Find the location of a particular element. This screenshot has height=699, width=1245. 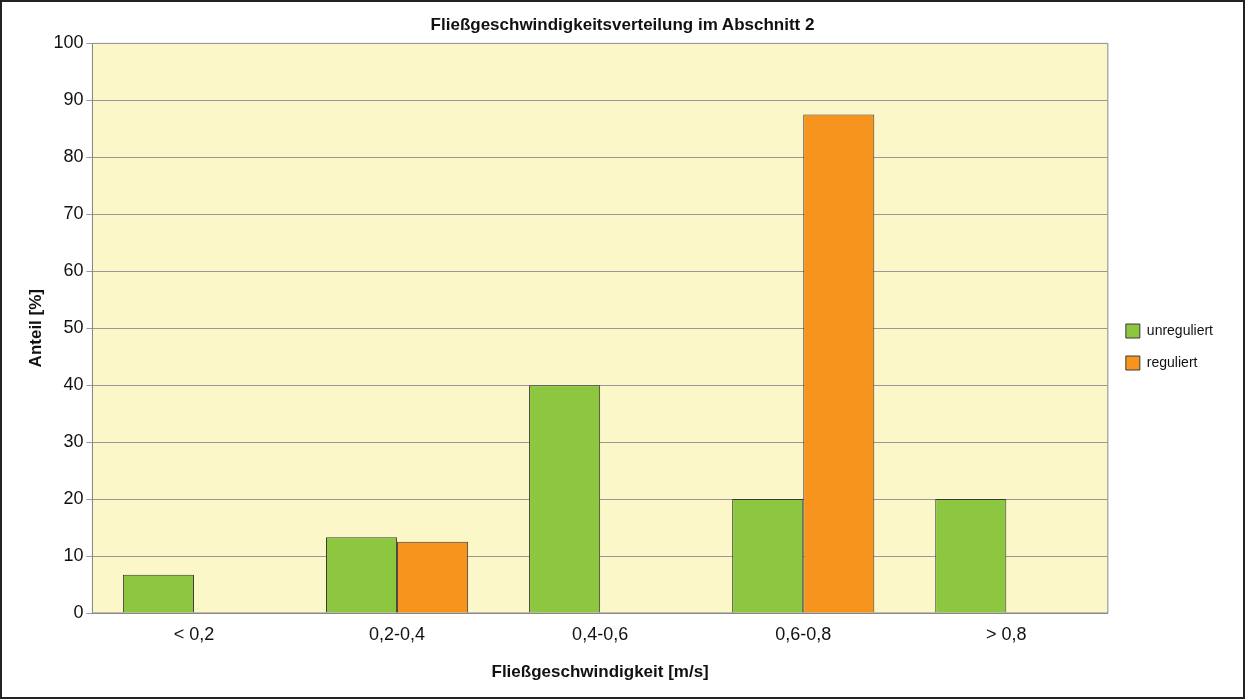

y-tick-label: 100 is located at coordinates (68, 42).